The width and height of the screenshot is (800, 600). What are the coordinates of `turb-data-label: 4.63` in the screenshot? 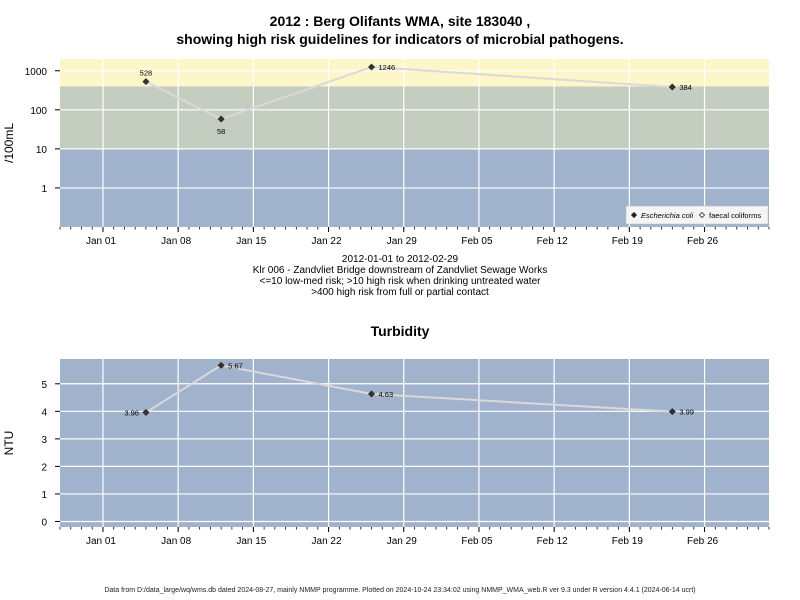 It's located at (386, 394).